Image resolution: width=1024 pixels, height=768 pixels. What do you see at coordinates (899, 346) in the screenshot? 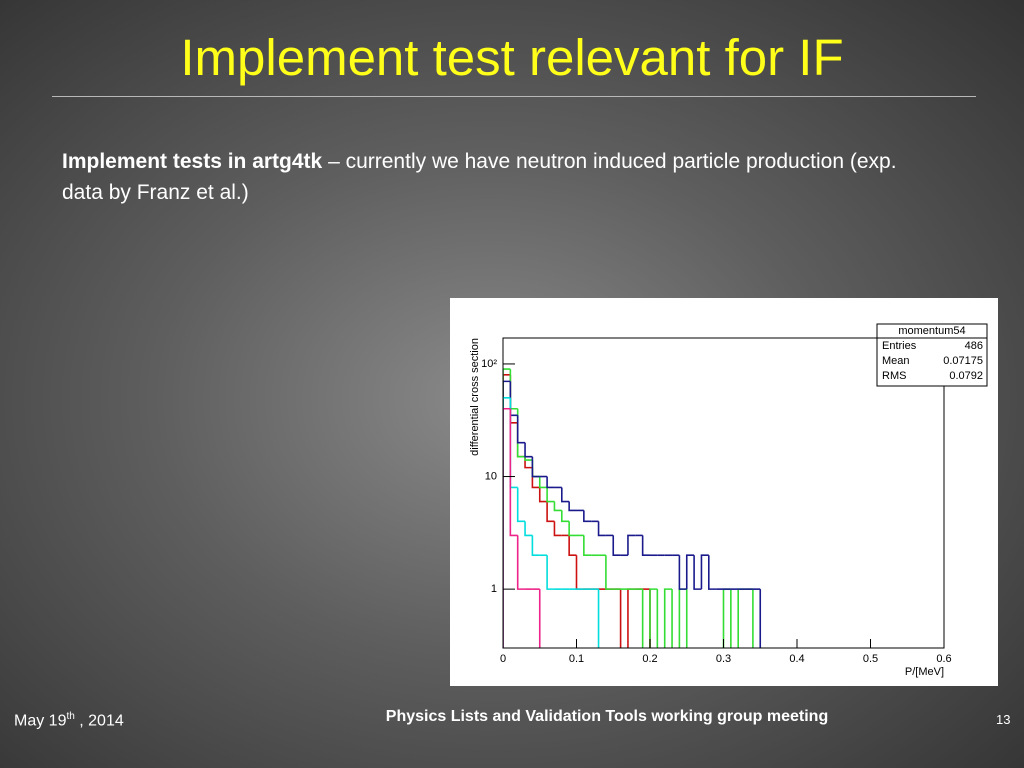
I see `stats-label: Entries` at bounding box center [899, 346].